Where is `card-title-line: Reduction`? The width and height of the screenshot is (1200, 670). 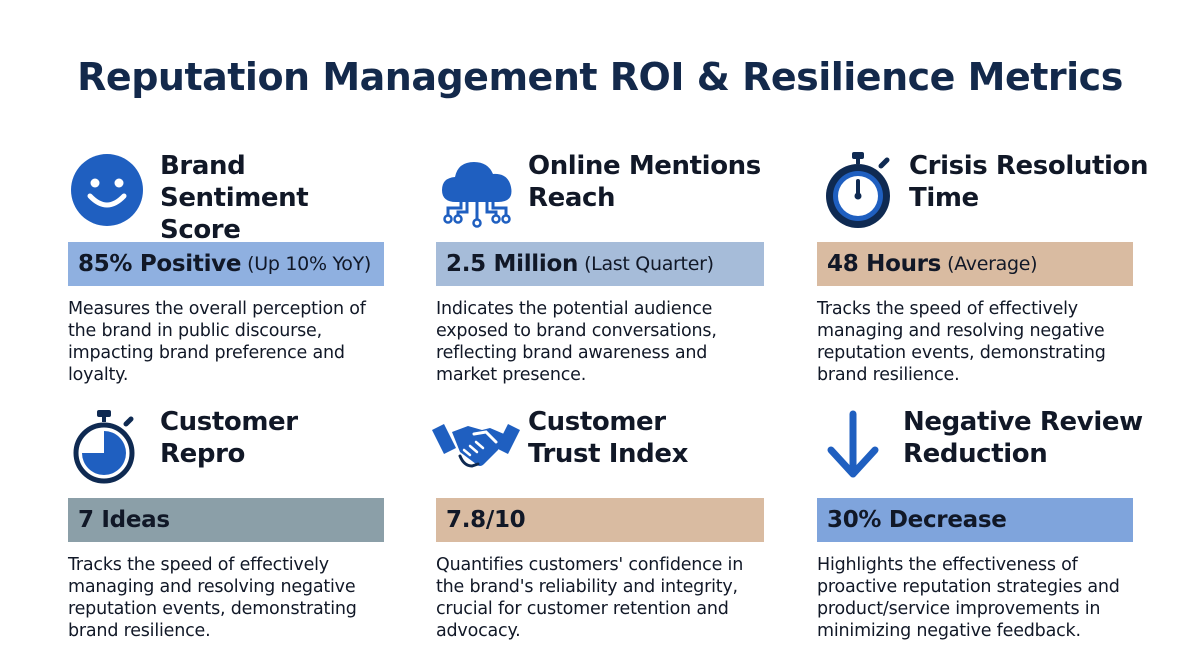 card-title-line: Reduction is located at coordinates (975, 454).